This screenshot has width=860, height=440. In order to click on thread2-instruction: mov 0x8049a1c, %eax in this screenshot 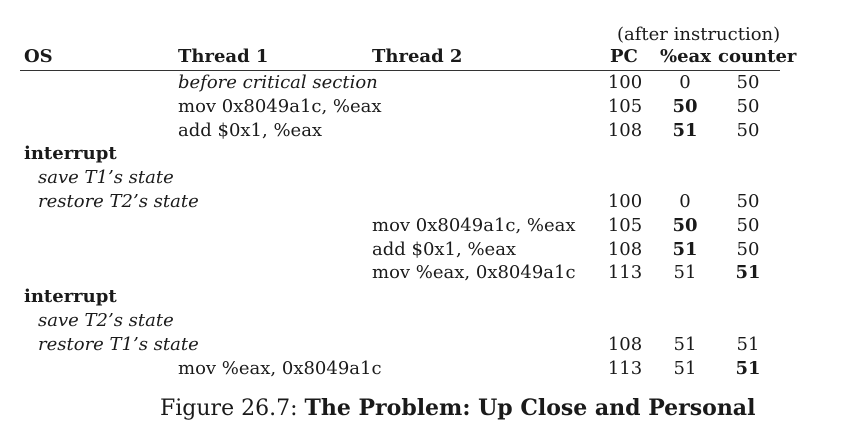, I will do `click(474, 225)`.